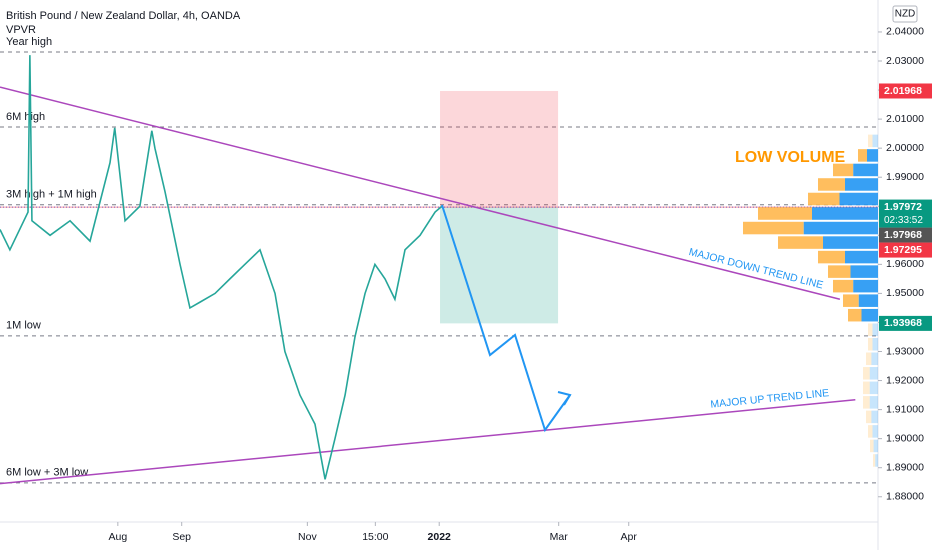 The height and width of the screenshot is (550, 932). Describe the element at coordinates (903, 323) in the screenshot. I see `price-tag-label: 1.93968` at that location.